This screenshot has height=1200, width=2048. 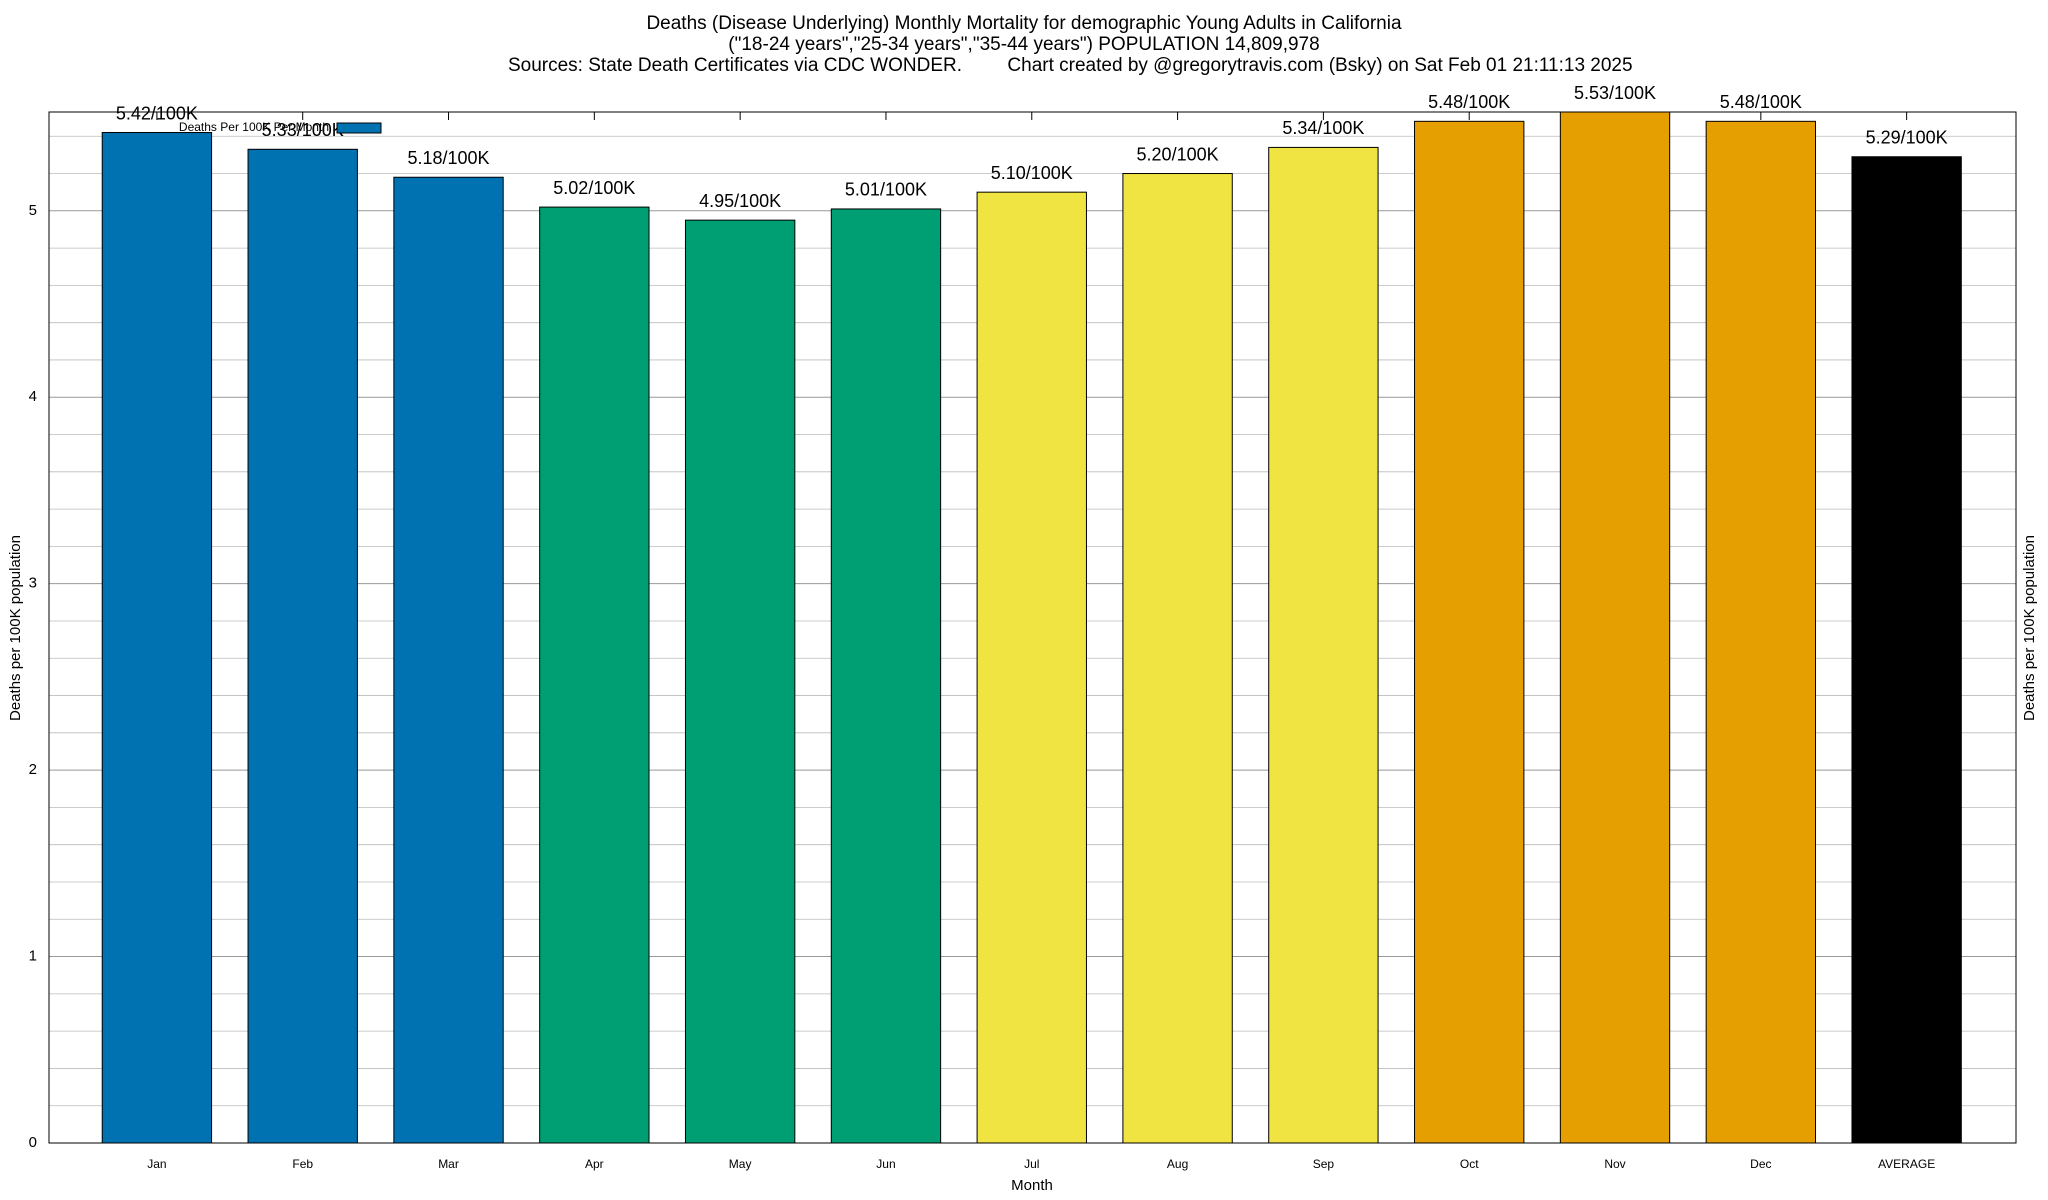 What do you see at coordinates (33, 583) in the screenshot?
I see `y-tick-label: 3` at bounding box center [33, 583].